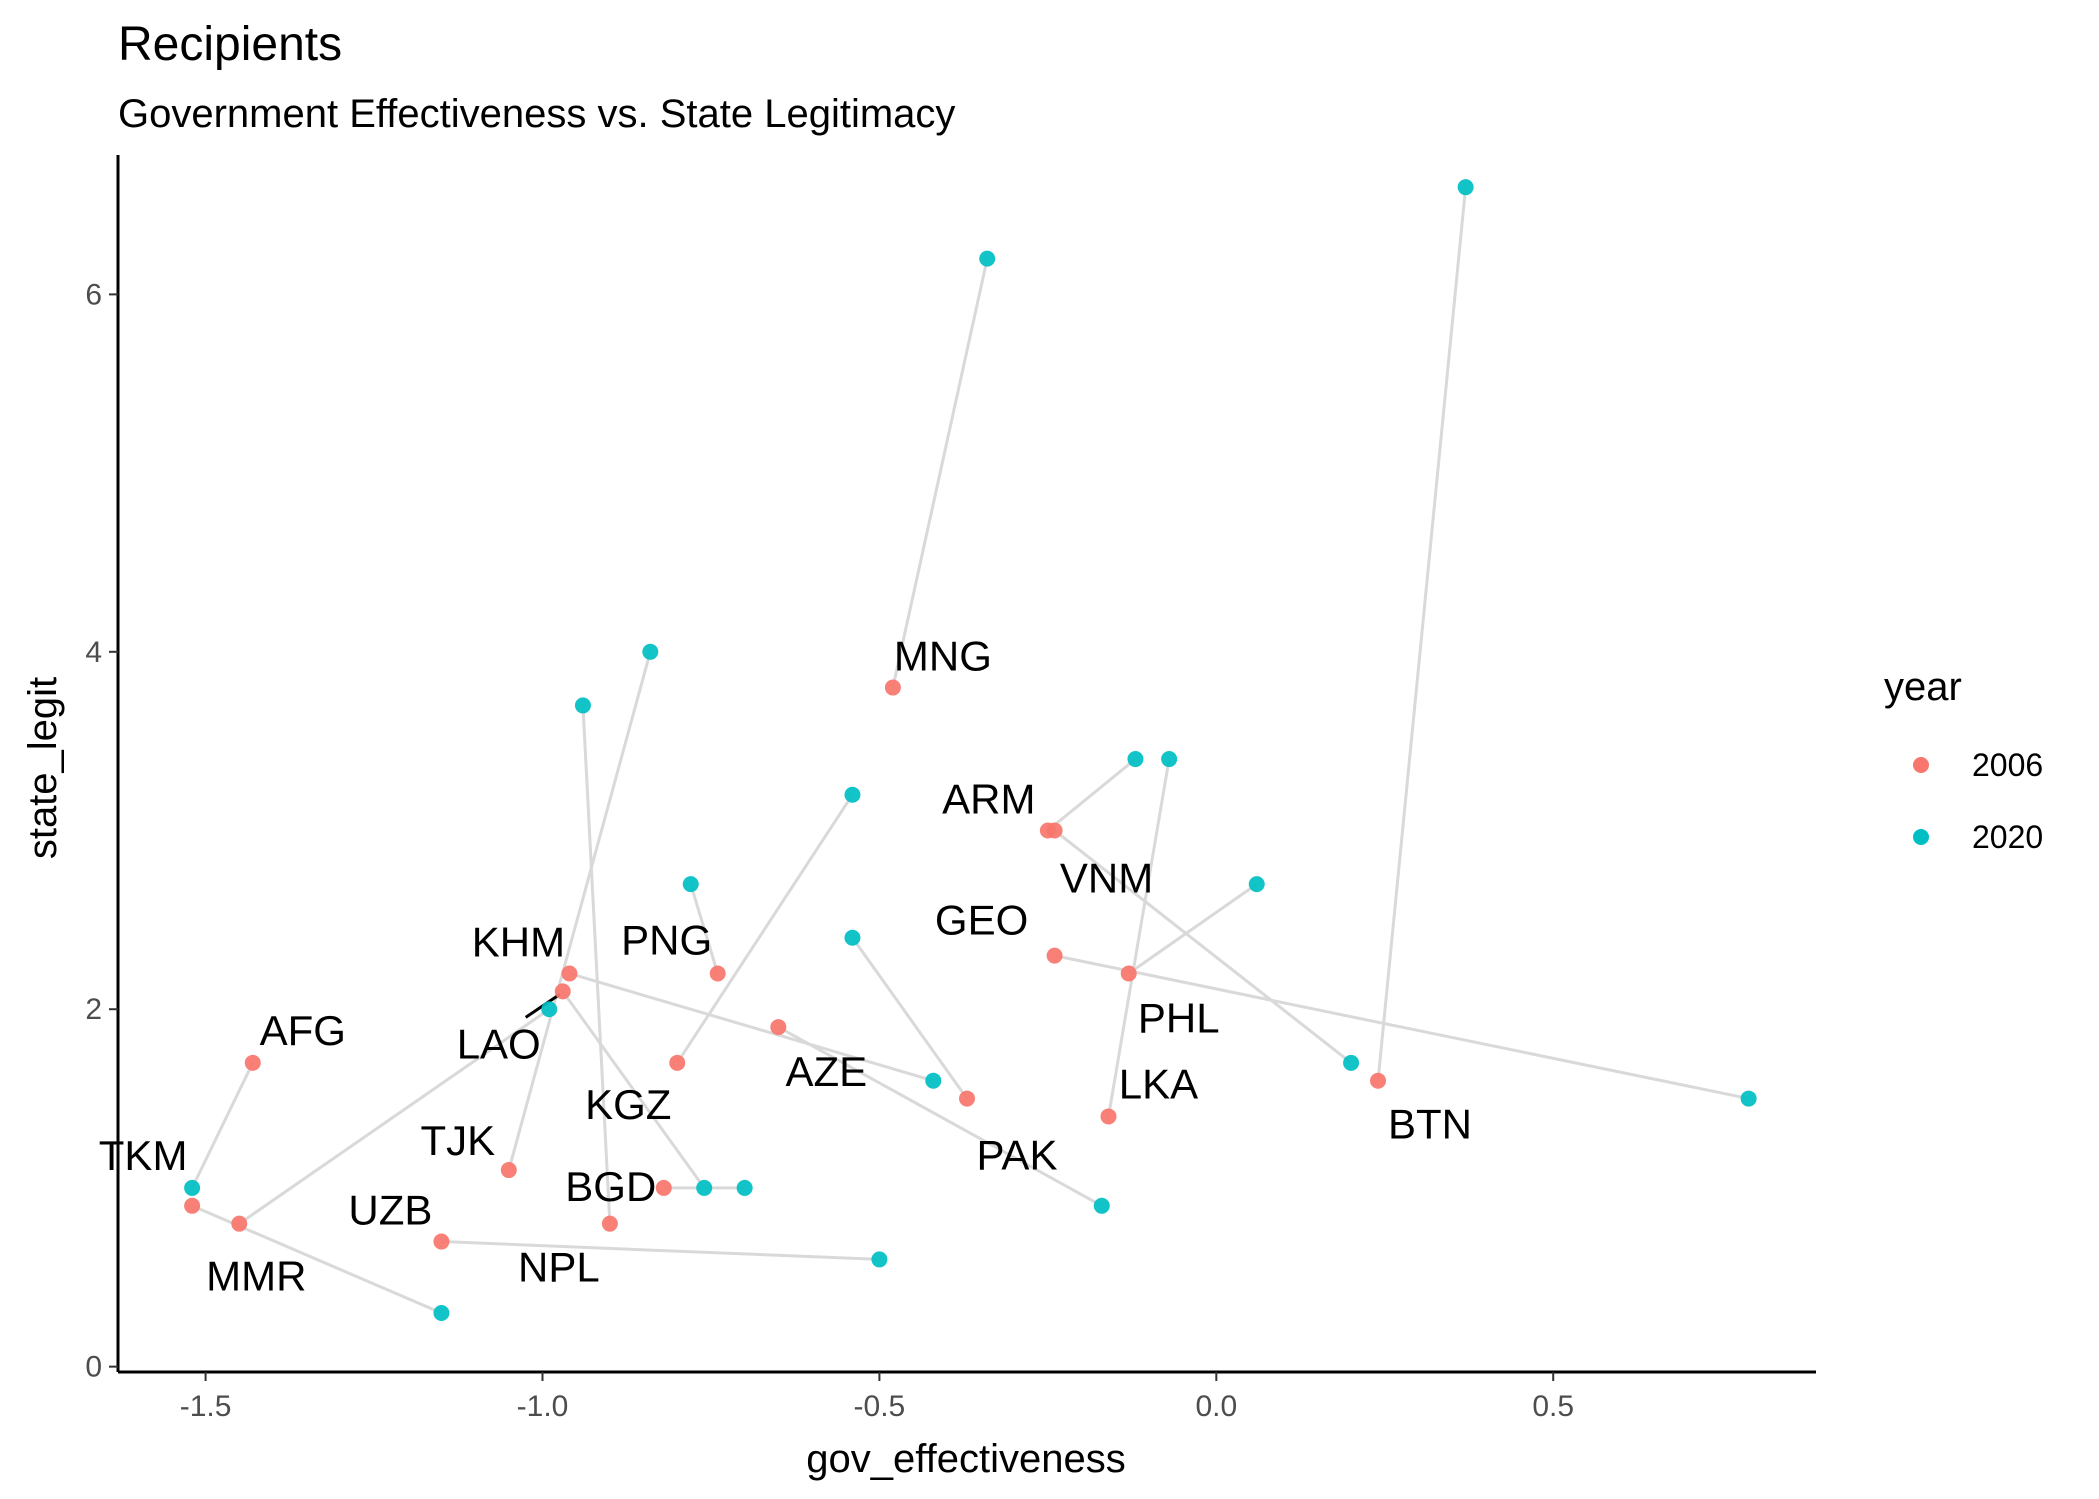 The image size is (2099, 1499). Describe the element at coordinates (230, 44) in the screenshot. I see `chart-title: Recipients` at that location.